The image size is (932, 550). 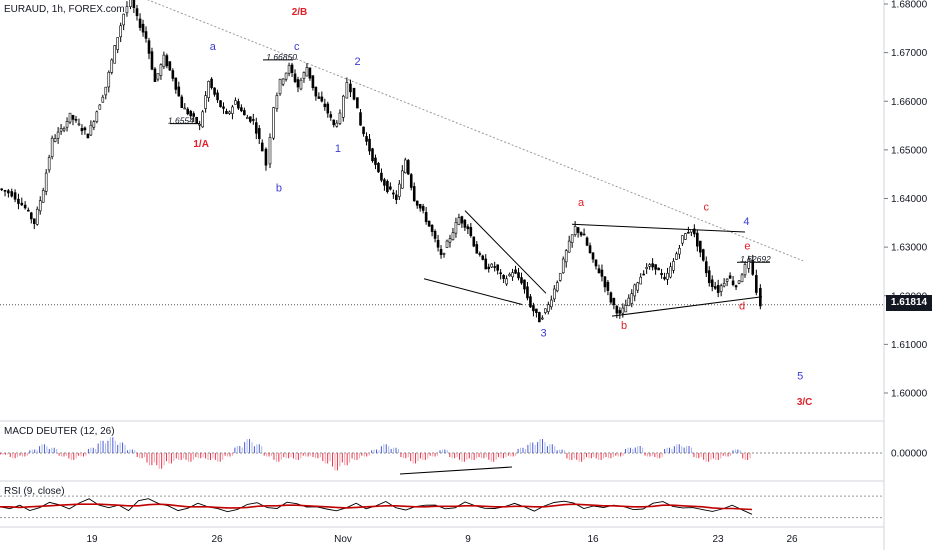 What do you see at coordinates (909, 248) in the screenshot?
I see `y-tick-label: 1.63000` at bounding box center [909, 248].